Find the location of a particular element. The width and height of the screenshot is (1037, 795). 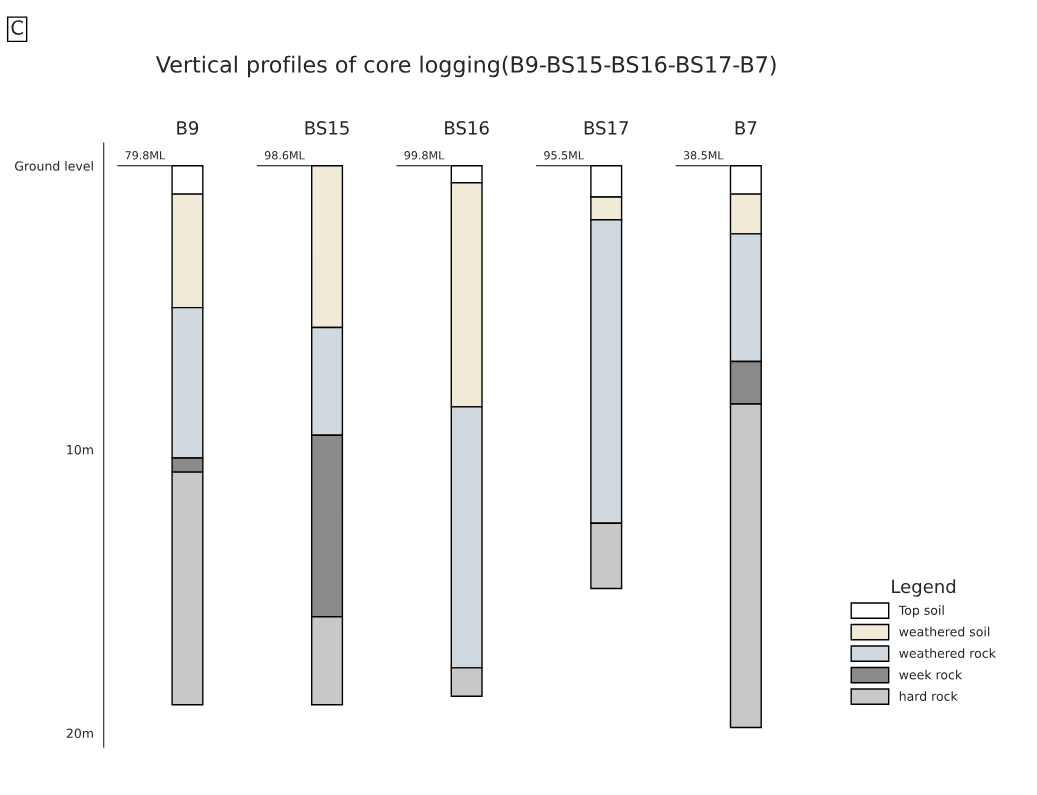

text: C is located at coordinates (17, 27).